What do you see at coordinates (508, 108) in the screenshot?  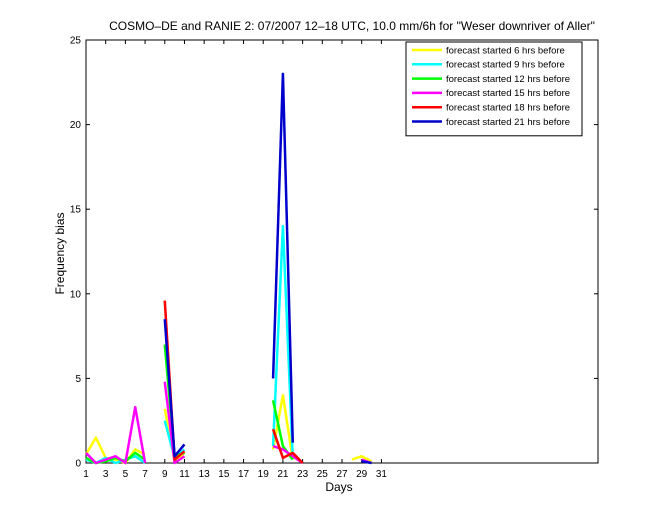 I see `legend-entry: forecast started 18 hrs before` at bounding box center [508, 108].